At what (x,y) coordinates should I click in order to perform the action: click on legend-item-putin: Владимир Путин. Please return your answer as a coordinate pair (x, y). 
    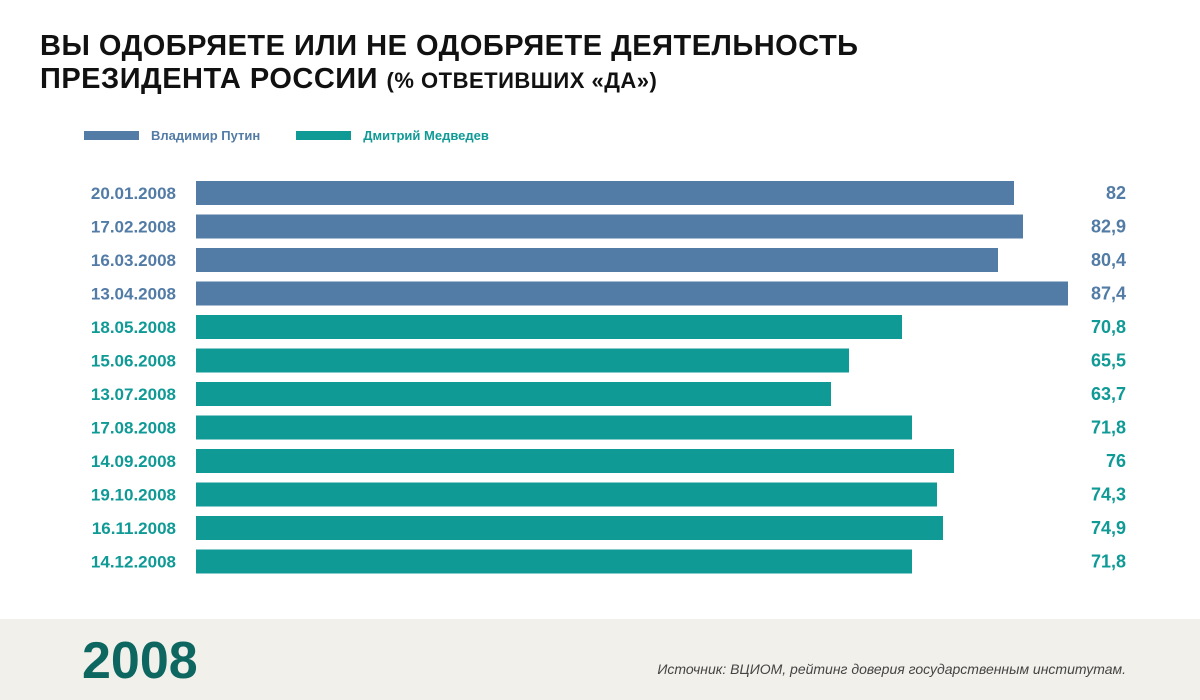
    Looking at the image, I should click on (172, 135).